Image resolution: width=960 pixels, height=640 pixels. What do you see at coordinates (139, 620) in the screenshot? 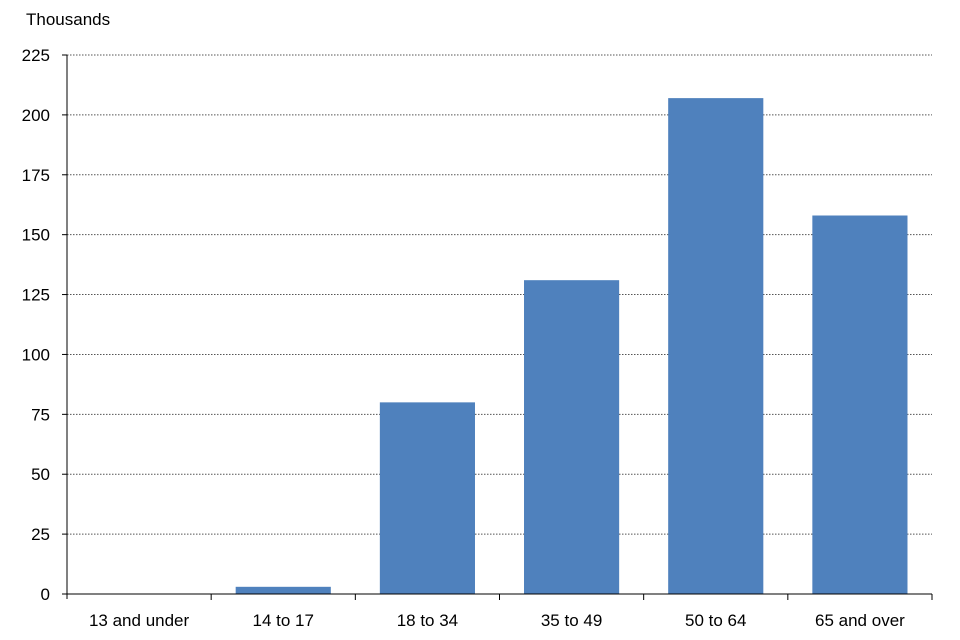
I see `x-tick-label: 13 and under` at bounding box center [139, 620].